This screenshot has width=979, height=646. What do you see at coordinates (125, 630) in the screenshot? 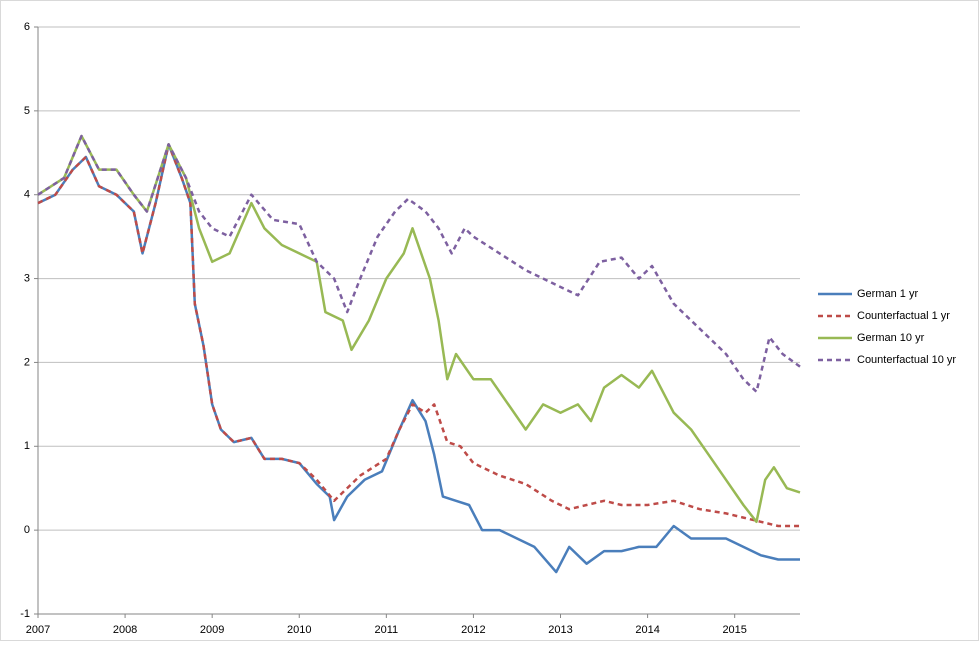
I see `x-tick-label: 2008` at bounding box center [125, 630].